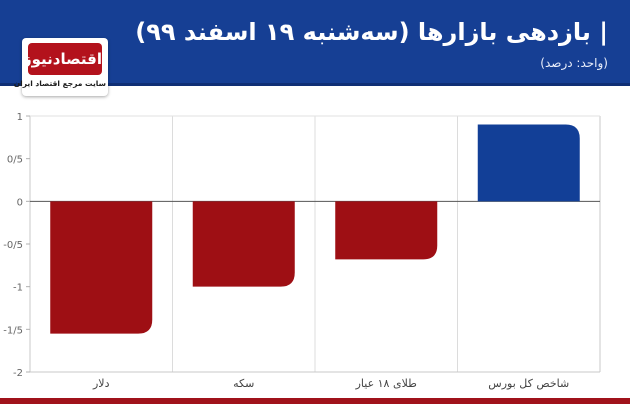  What do you see at coordinates (59, 83) in the screenshot?
I see `logo-tagline: سایت مرجع اقتصاد ایران` at bounding box center [59, 83].